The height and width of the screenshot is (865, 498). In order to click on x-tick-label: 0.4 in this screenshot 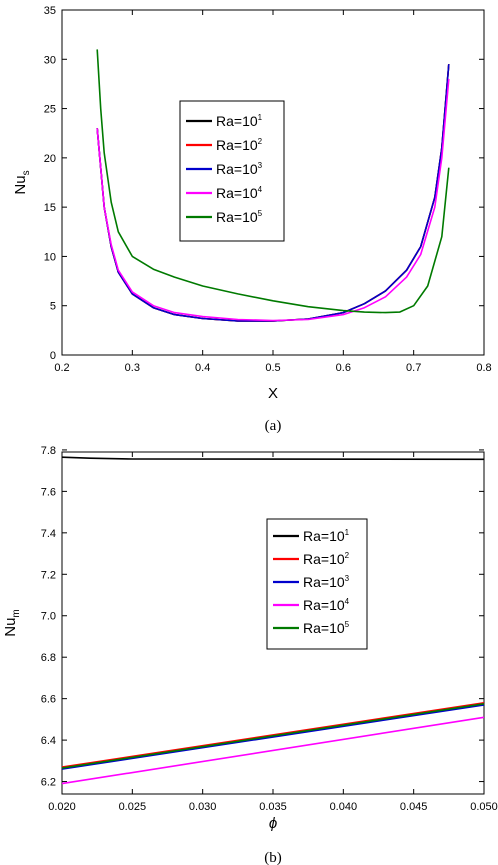, I will do `click(202, 368)`.